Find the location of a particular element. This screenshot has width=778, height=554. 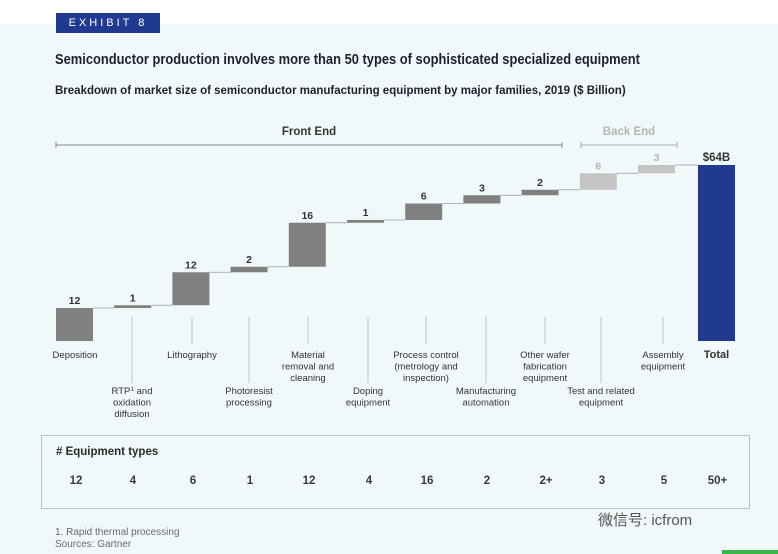

category-label-9: Test and related equipment is located at coordinates (601, 397).